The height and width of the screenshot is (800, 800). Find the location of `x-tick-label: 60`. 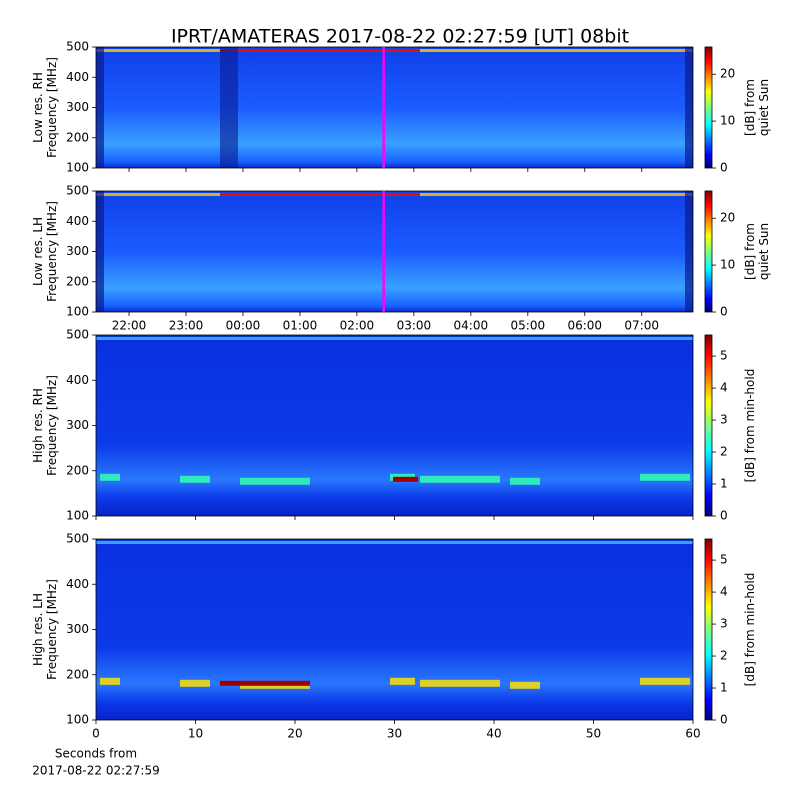

x-tick-label: 60 is located at coordinates (692, 734).